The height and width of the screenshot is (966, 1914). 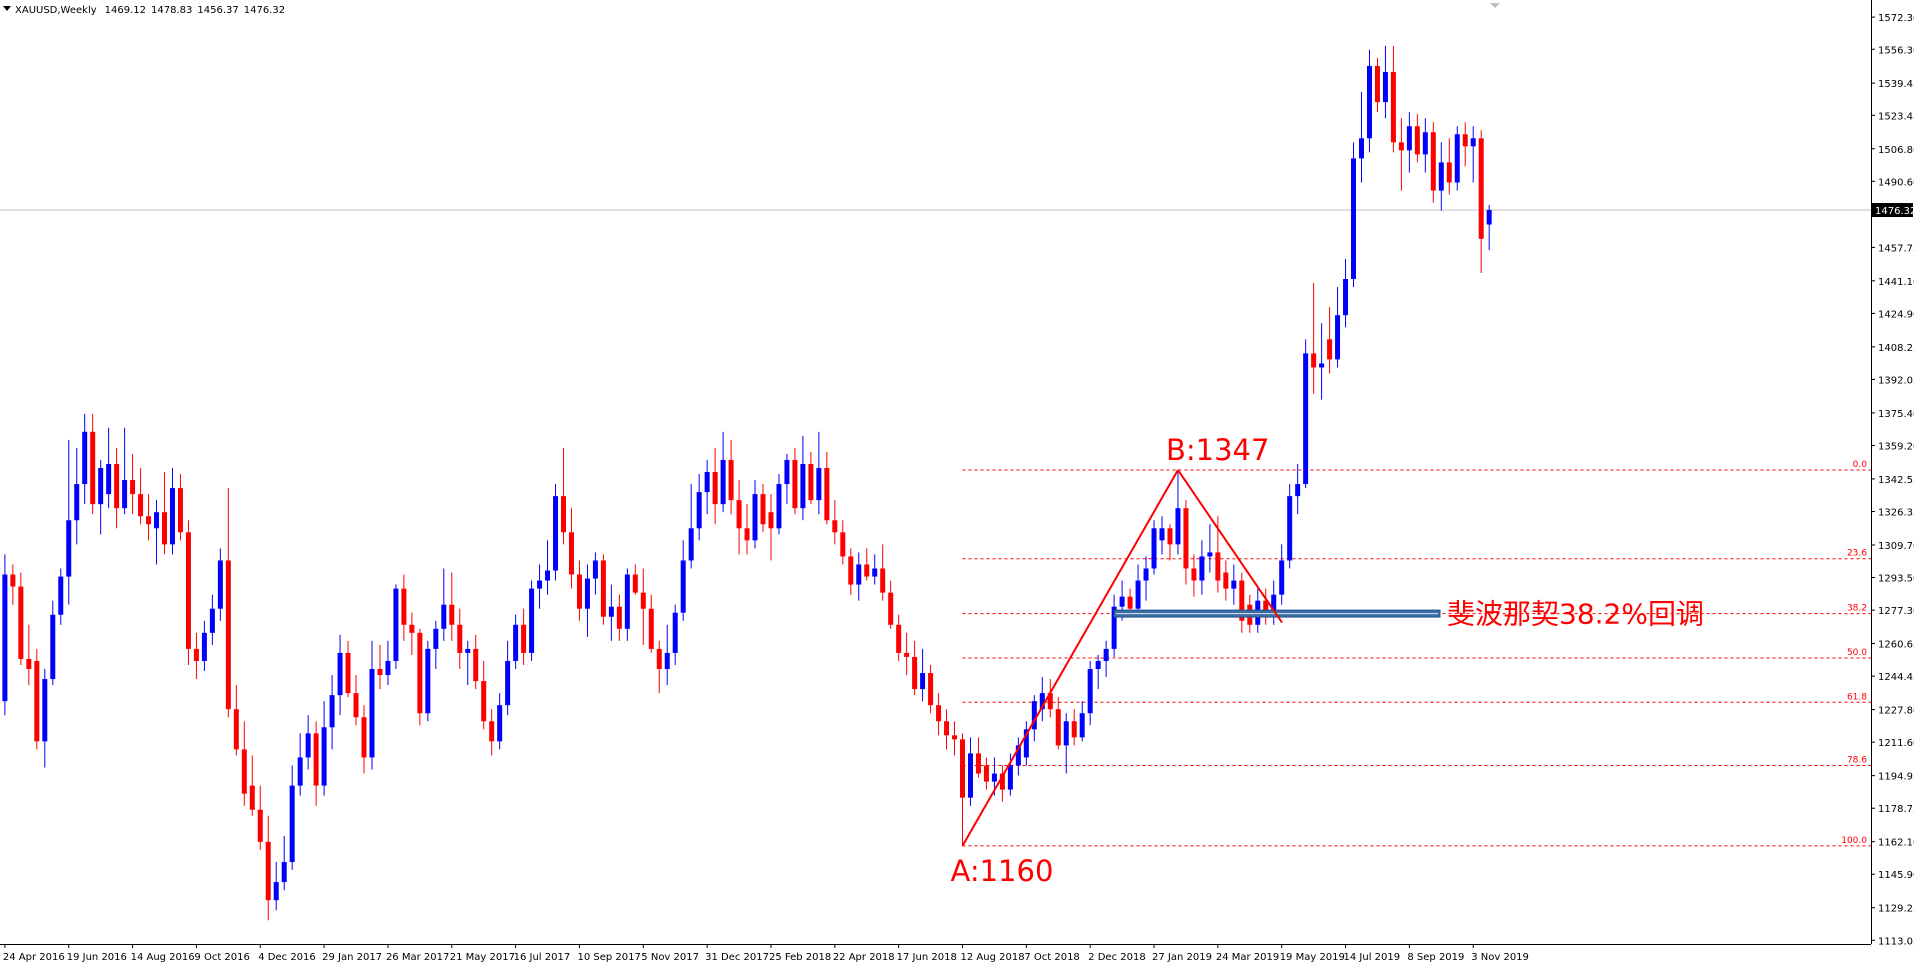 I want to click on y-tick-label: 1457.75, so click(x=1896, y=248).